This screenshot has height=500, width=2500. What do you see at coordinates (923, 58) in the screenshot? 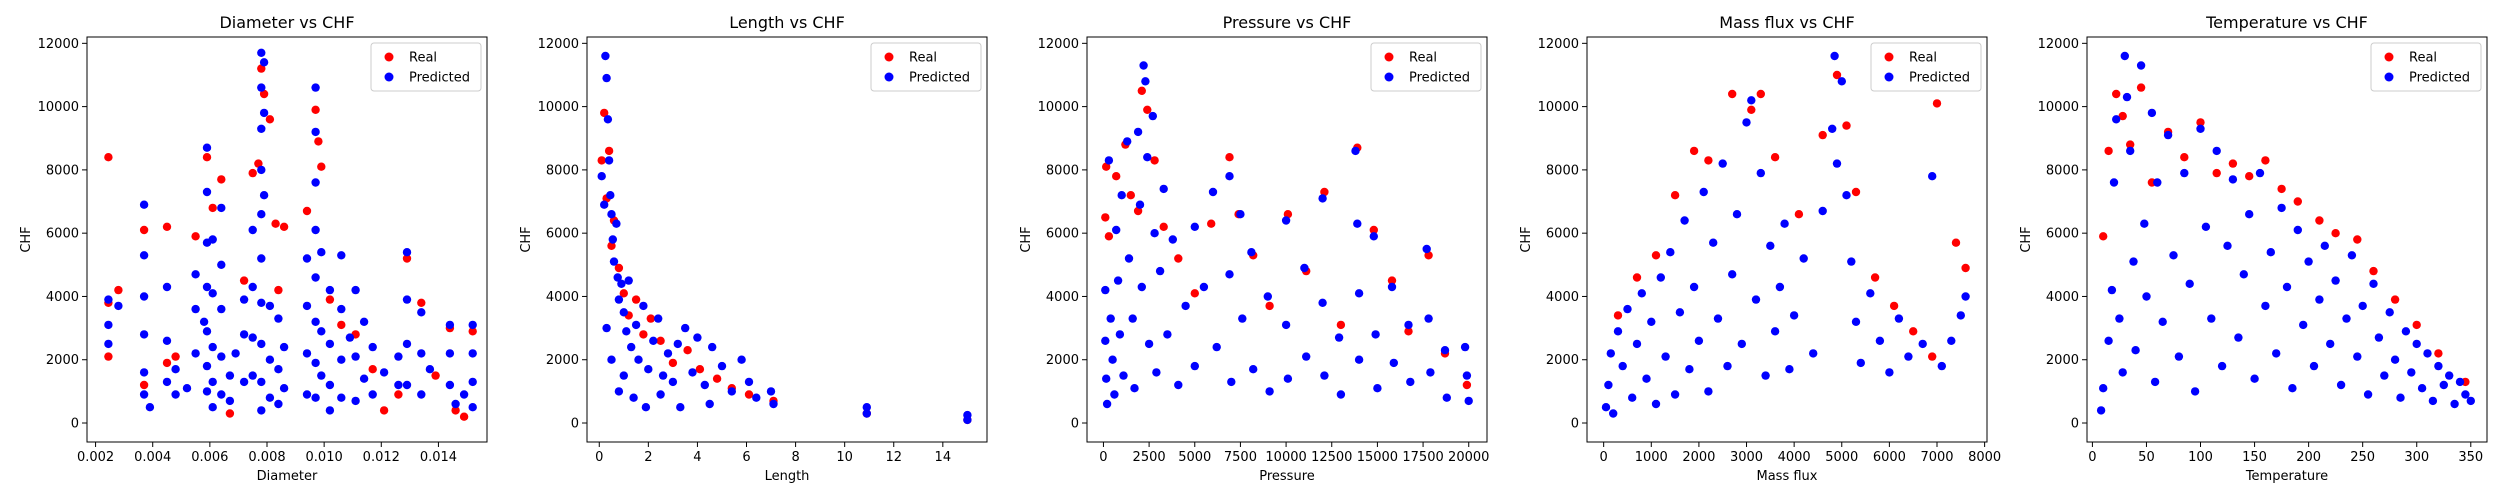
I see `legend-label-real: Real` at bounding box center [923, 58].